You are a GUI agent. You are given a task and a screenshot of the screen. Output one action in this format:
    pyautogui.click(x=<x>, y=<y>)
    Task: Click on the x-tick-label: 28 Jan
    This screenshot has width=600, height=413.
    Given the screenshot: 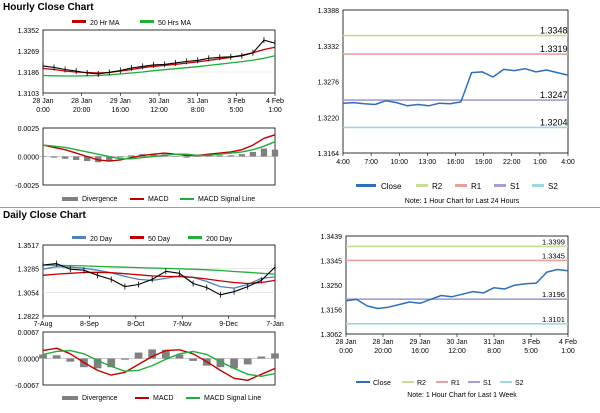 What is the action you would take?
    pyautogui.click(x=382, y=342)
    